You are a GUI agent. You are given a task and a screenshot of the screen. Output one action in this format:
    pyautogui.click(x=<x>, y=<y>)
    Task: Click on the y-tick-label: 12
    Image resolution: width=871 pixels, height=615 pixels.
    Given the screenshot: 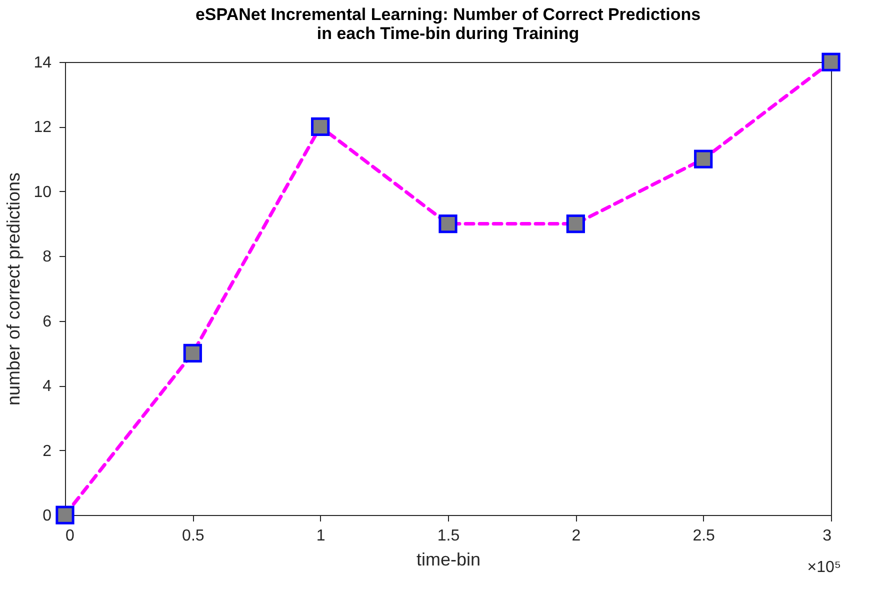 What is the action you would take?
    pyautogui.click(x=43, y=127)
    